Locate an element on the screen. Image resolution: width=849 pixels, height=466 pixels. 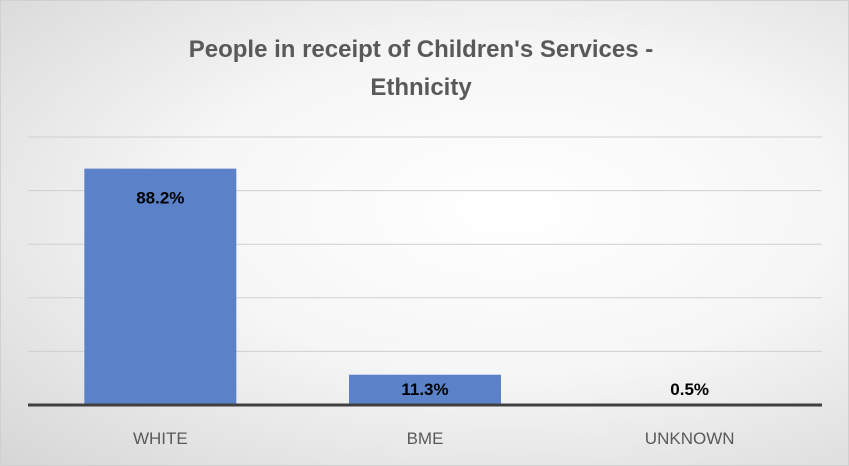
x-axis: WHITE BME UNKNOWN is located at coordinates (425, 425).